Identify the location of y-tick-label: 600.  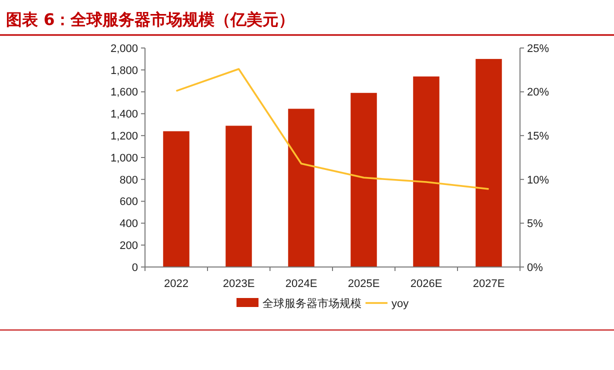
(129, 202).